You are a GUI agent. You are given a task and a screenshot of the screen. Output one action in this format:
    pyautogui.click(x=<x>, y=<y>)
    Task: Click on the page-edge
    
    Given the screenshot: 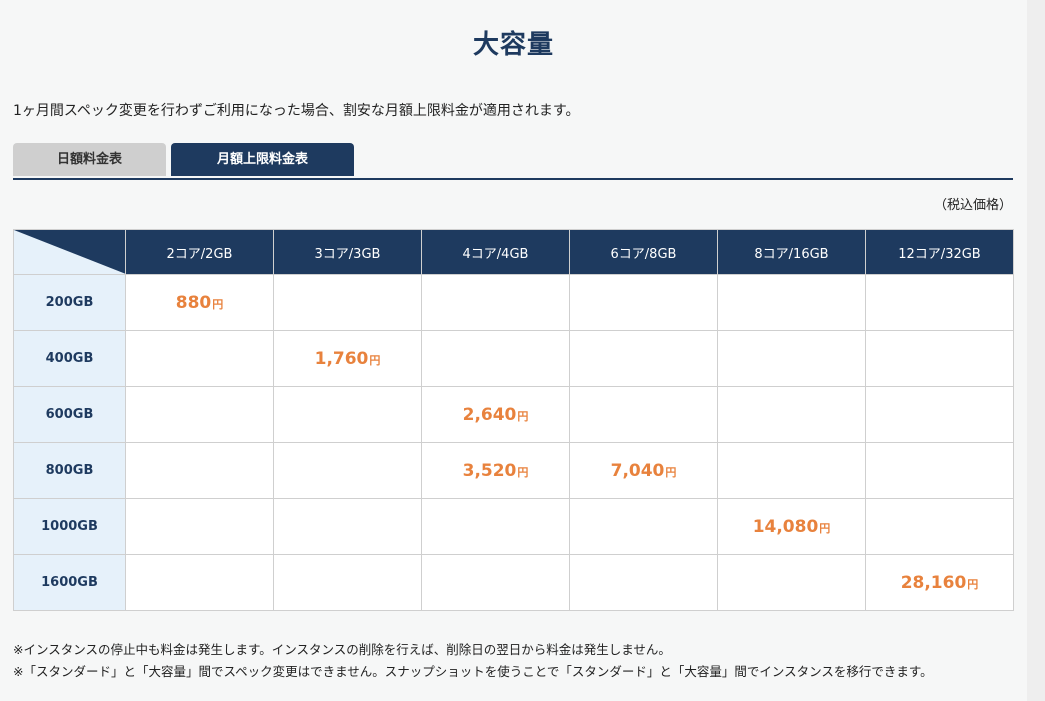 What is the action you would take?
    pyautogui.click(x=1036, y=350)
    